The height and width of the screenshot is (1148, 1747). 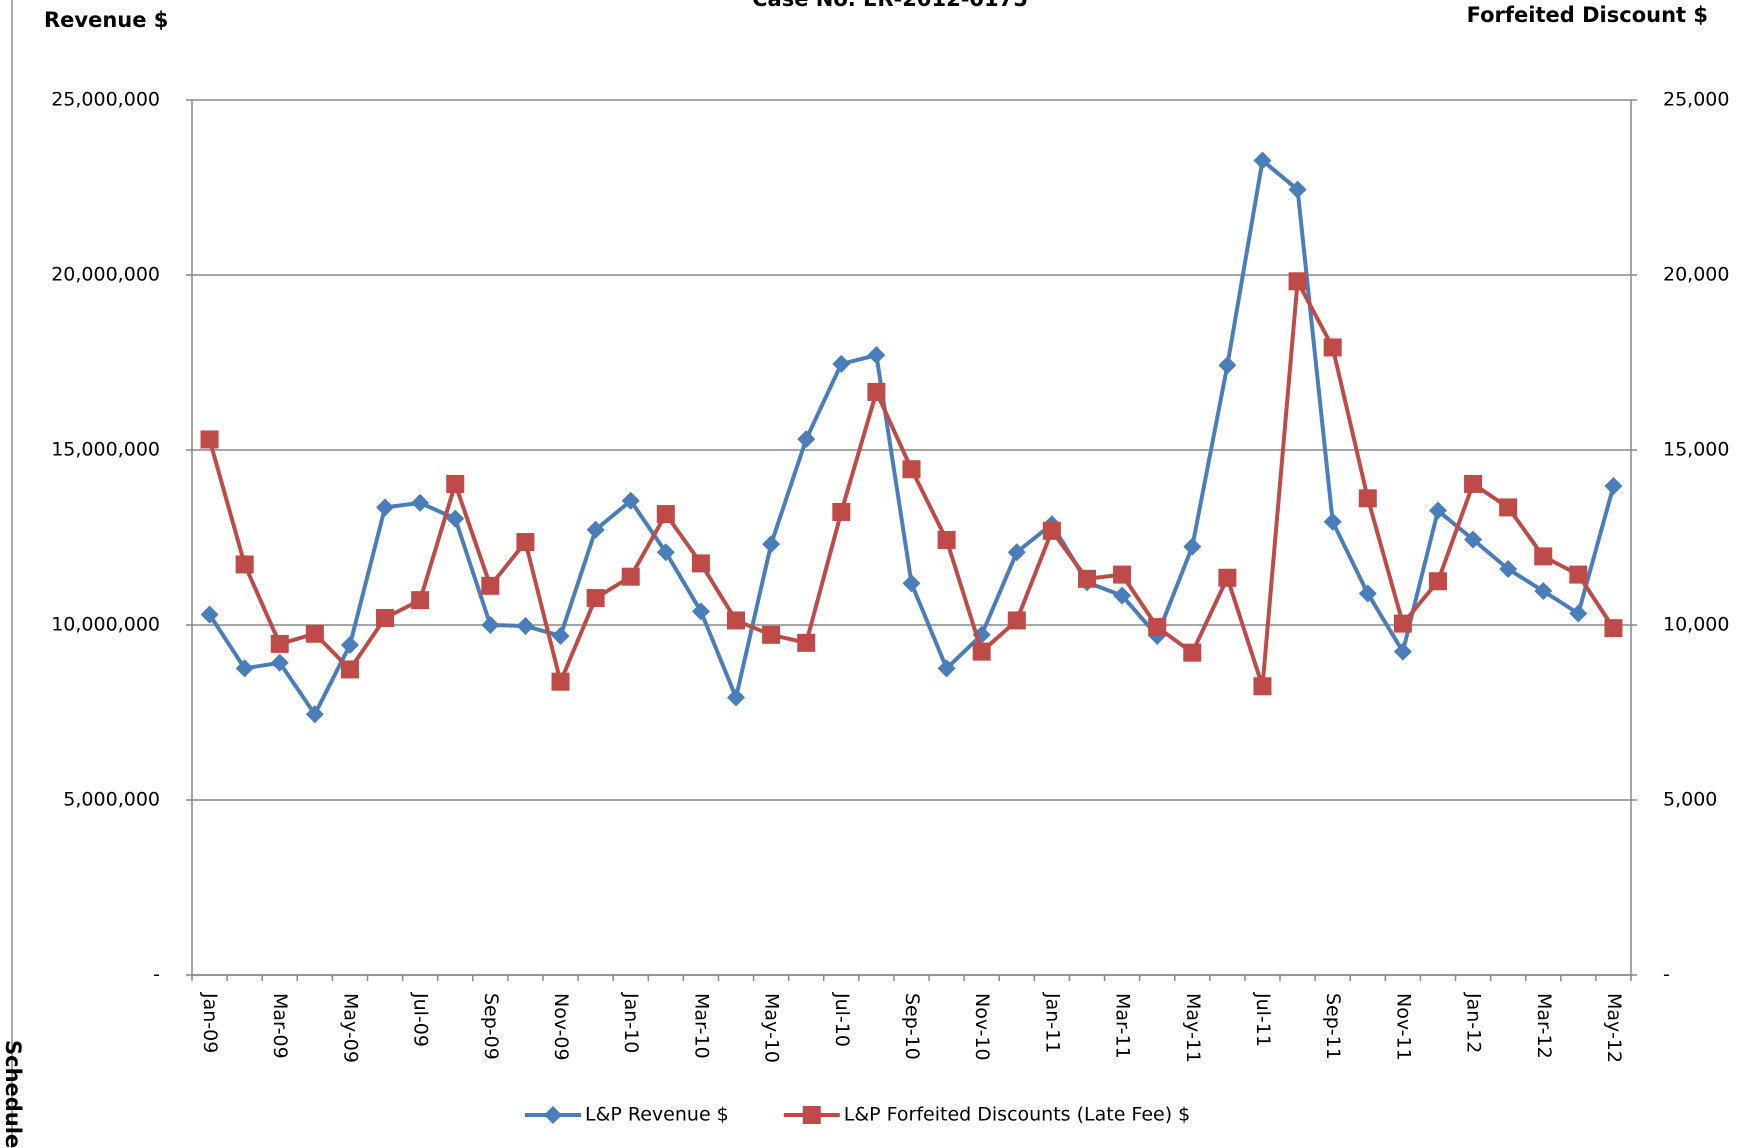 What do you see at coordinates (156, 975) in the screenshot?
I see `y-tick-label: -` at bounding box center [156, 975].